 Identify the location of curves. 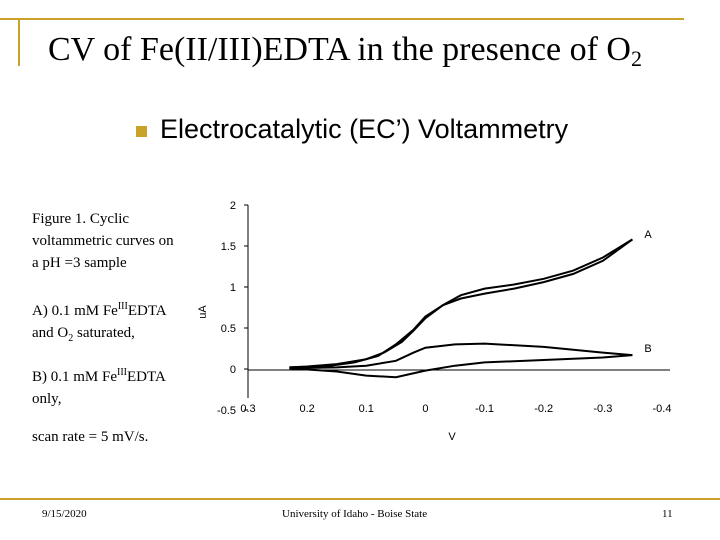
(461, 308).